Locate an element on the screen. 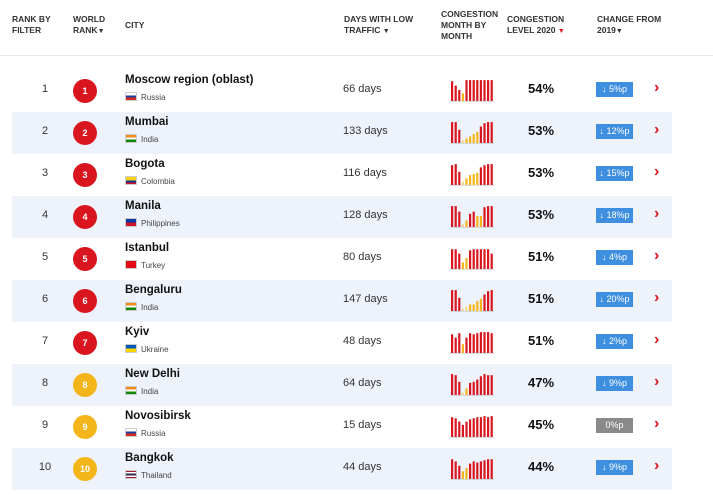 The height and width of the screenshot is (495, 713). table-row: 8 8 New Delhi India 64 days 47% ↓ 9%p › is located at coordinates (342, 385).